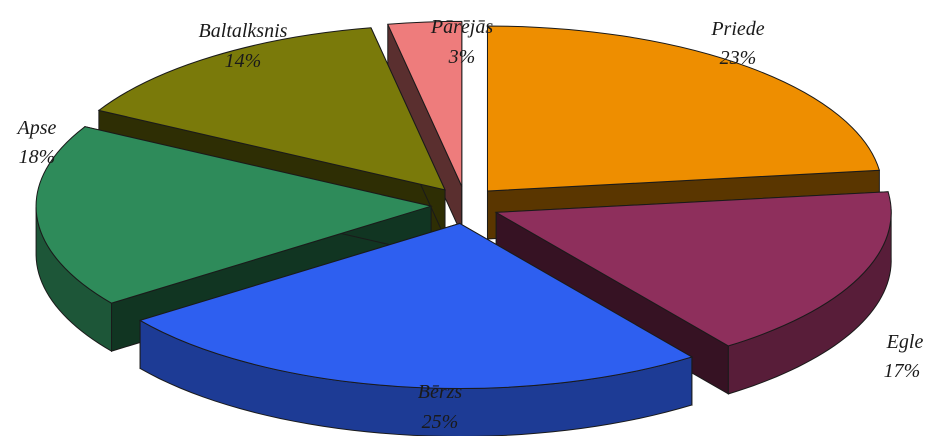 This screenshot has height=436, width=936. I want to click on slice-value-parejas: 3%, so click(462, 57).